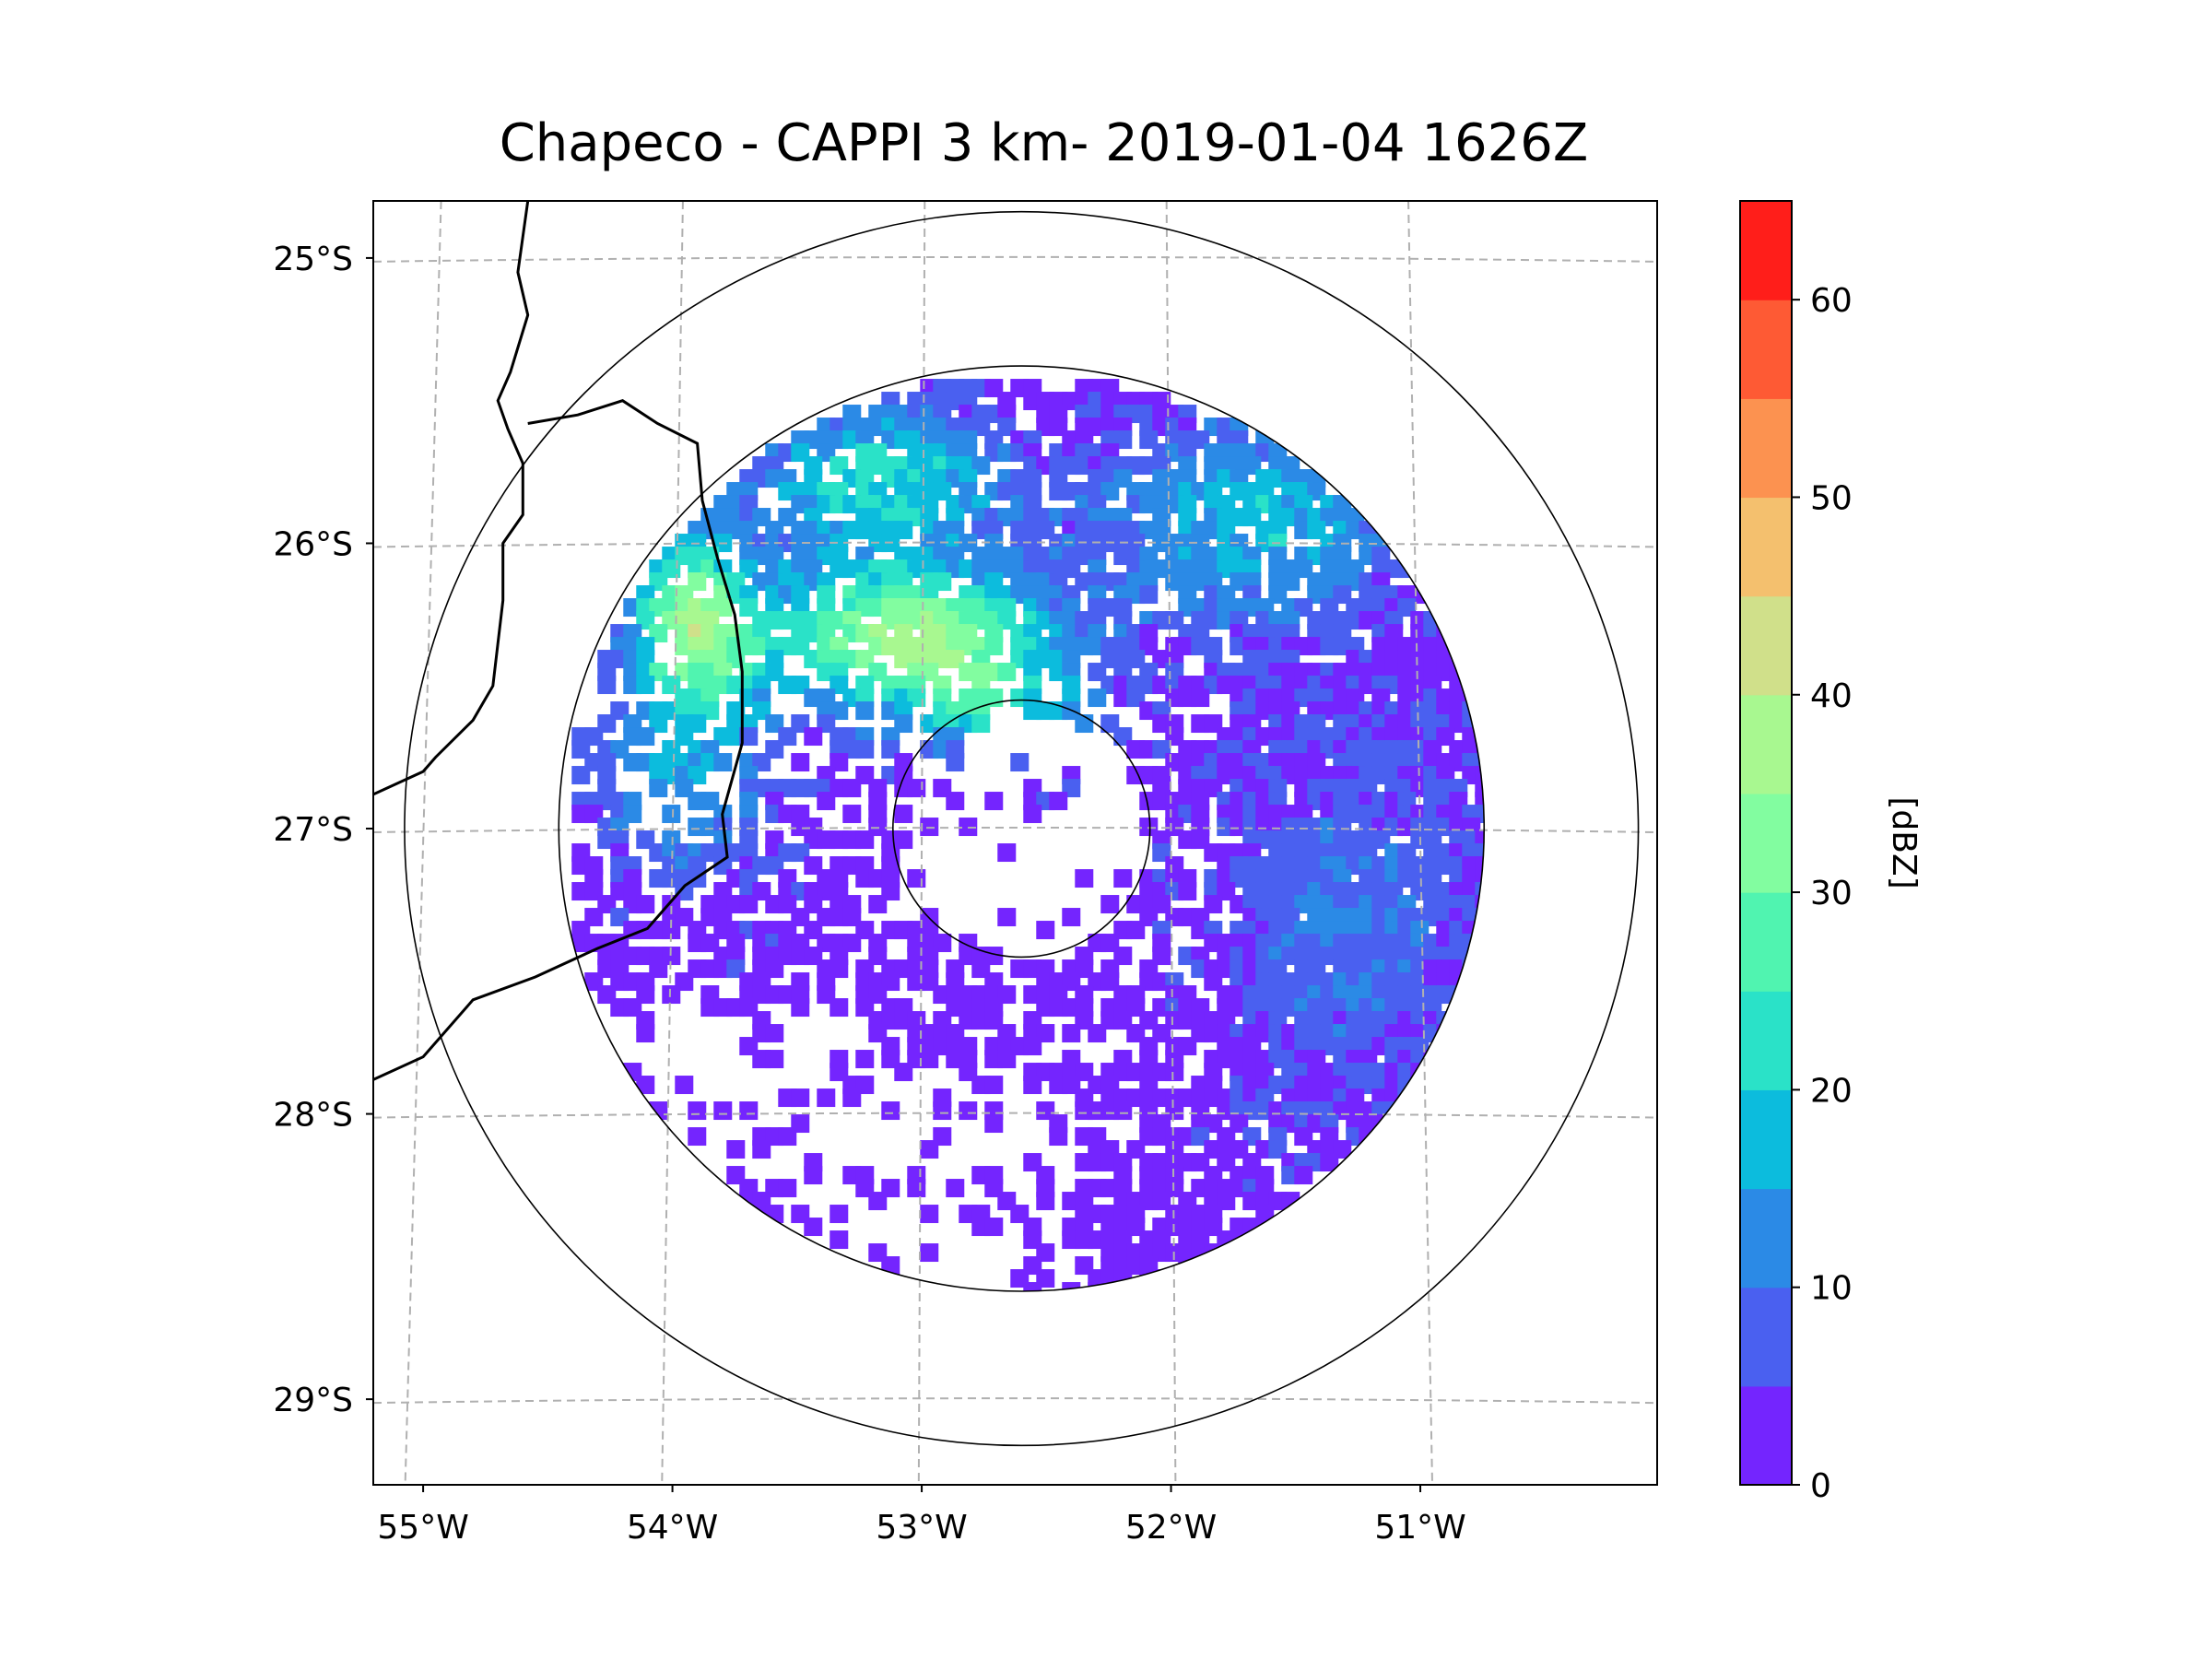 The width and height of the screenshot is (2212, 1659). Describe the element at coordinates (313, 544) in the screenshot. I see `lat-tick-label: 26°S` at that location.